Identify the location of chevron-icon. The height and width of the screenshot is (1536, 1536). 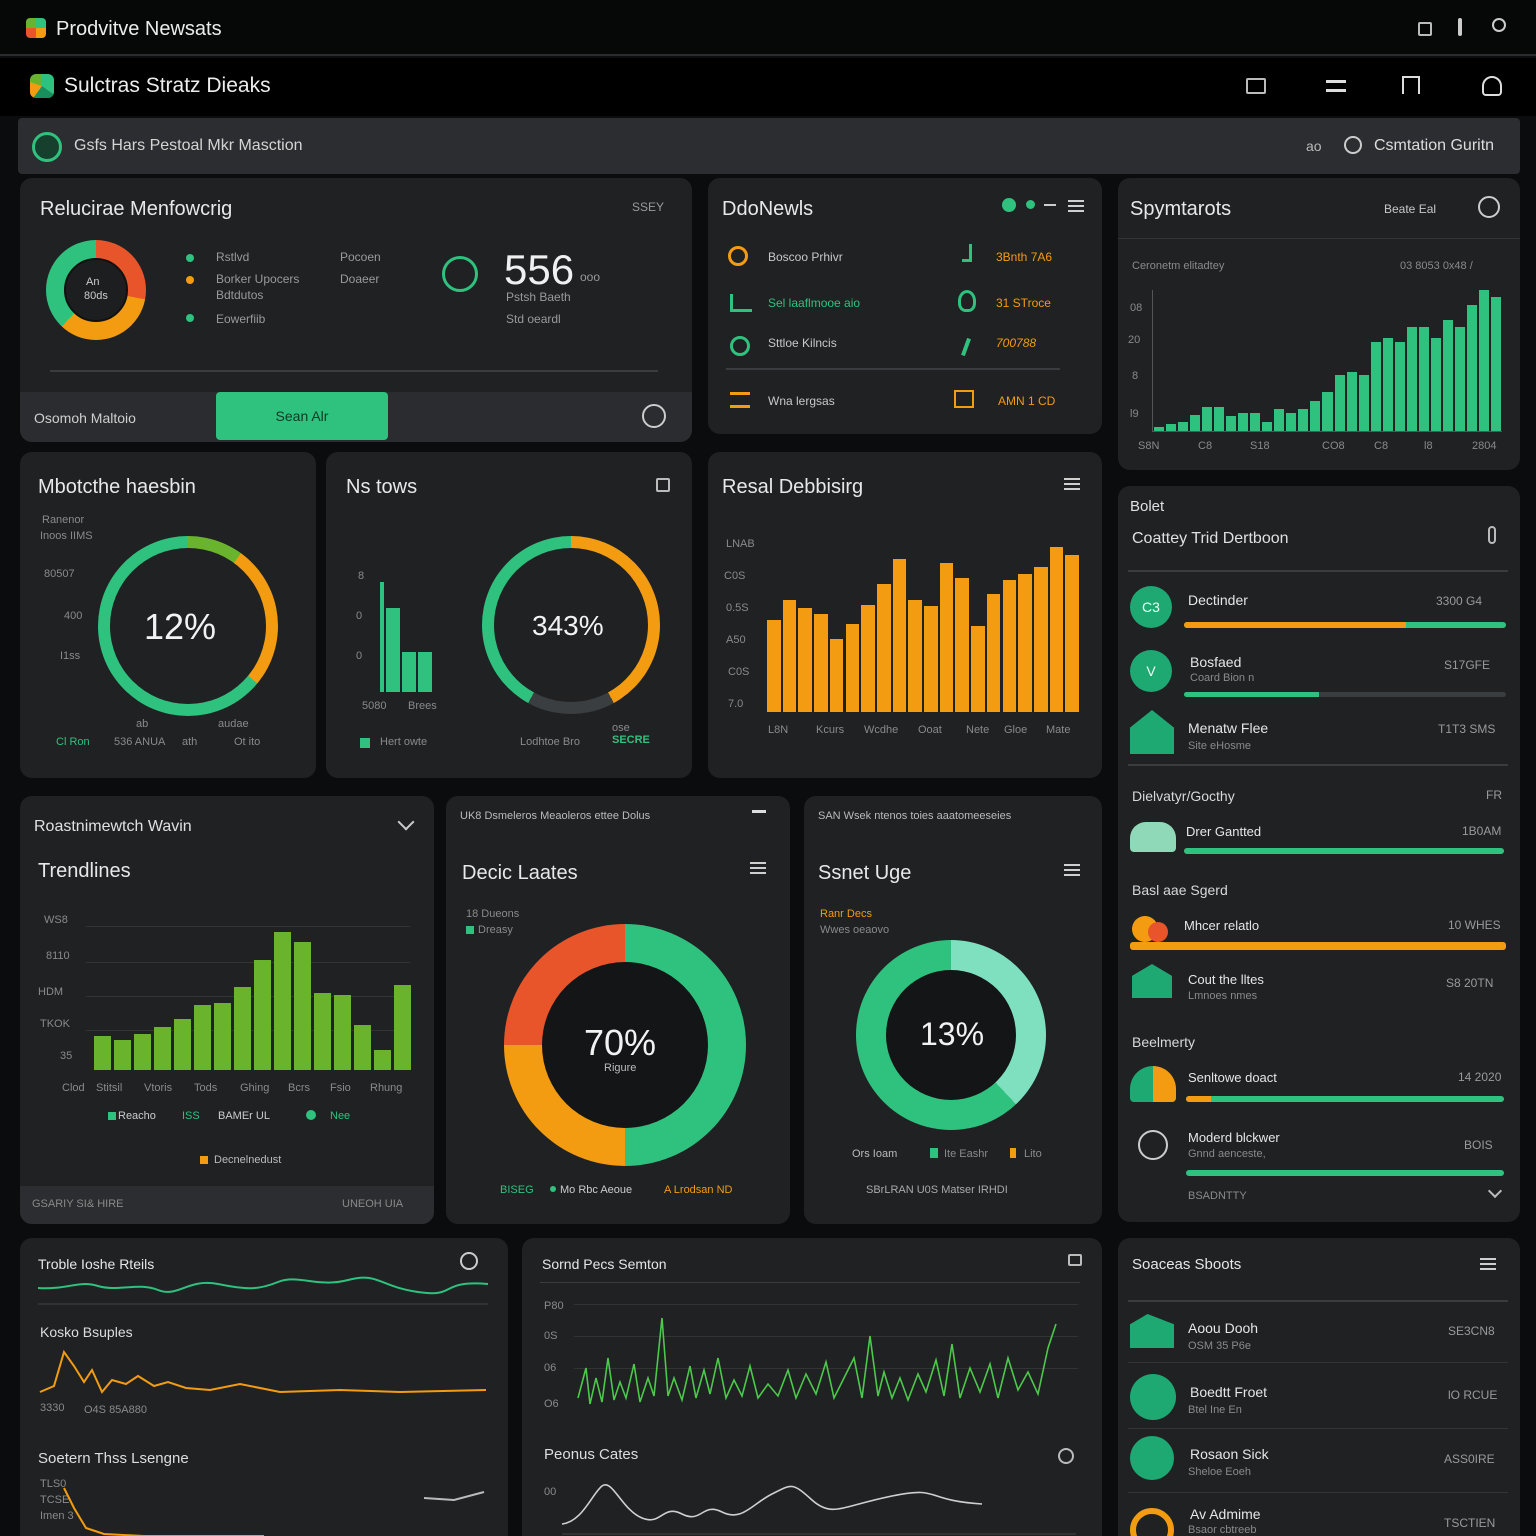
(759, 814).